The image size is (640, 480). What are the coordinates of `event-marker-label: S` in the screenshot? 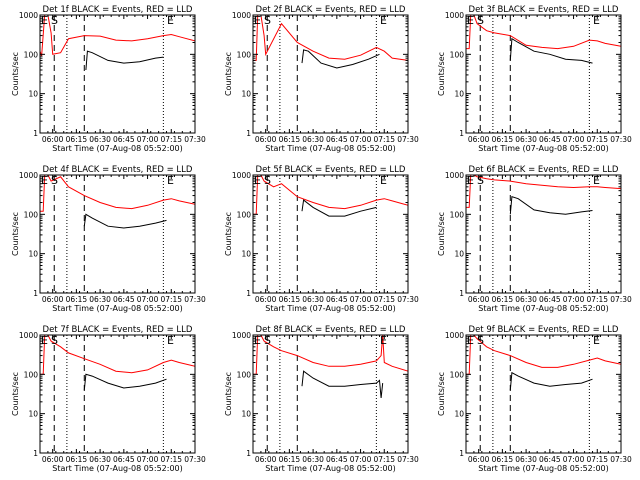 It's located at (267, 180).